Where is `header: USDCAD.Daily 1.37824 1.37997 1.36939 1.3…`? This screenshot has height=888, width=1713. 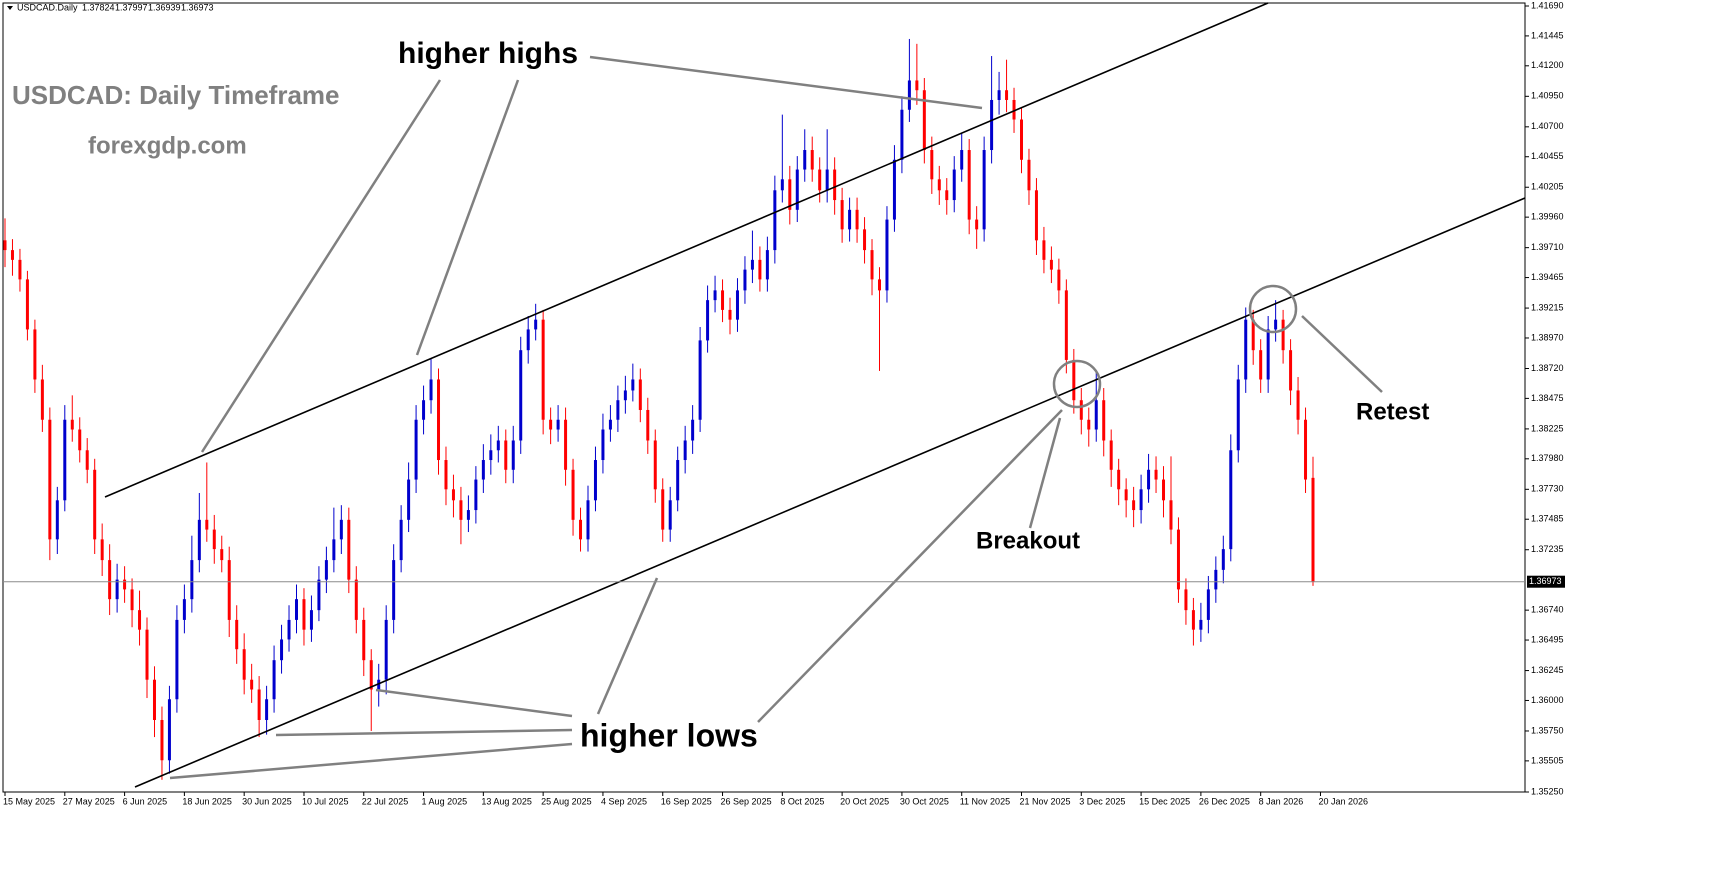 header: USDCAD.Daily 1.37824 1.37997 1.36939 1.3… is located at coordinates (110, 7).